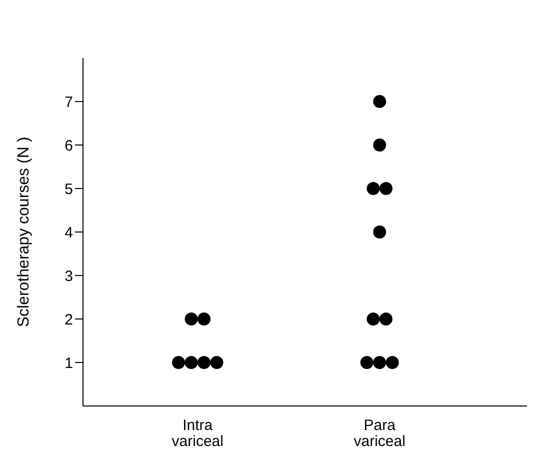 The height and width of the screenshot is (474, 535). What do you see at coordinates (198, 433) in the screenshot?
I see `x-tick-label: Intra variceal` at bounding box center [198, 433].